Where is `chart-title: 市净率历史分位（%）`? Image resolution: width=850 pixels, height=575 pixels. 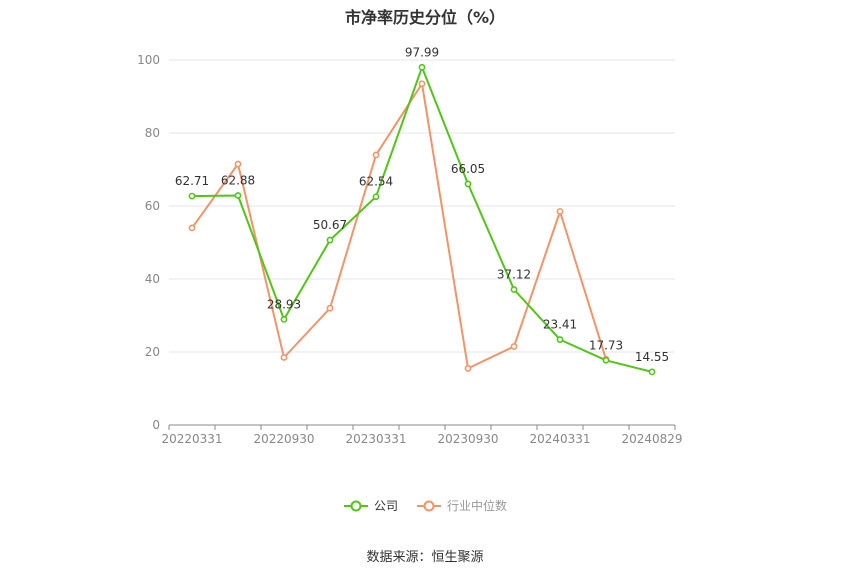
chart-title: 市净率历史分位（%） is located at coordinates (425, 17).